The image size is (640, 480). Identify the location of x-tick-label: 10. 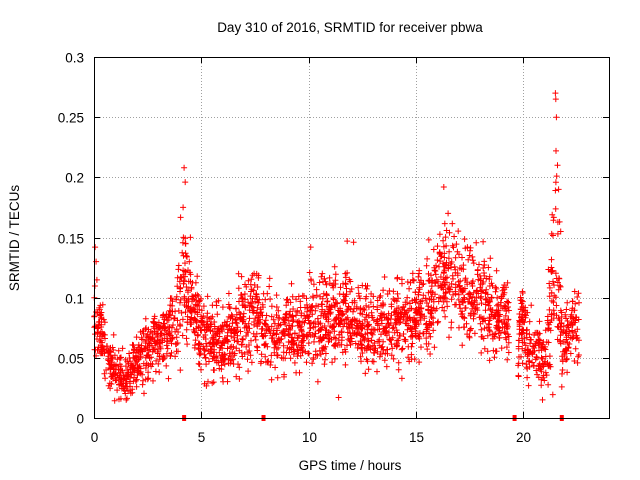
(309, 437).